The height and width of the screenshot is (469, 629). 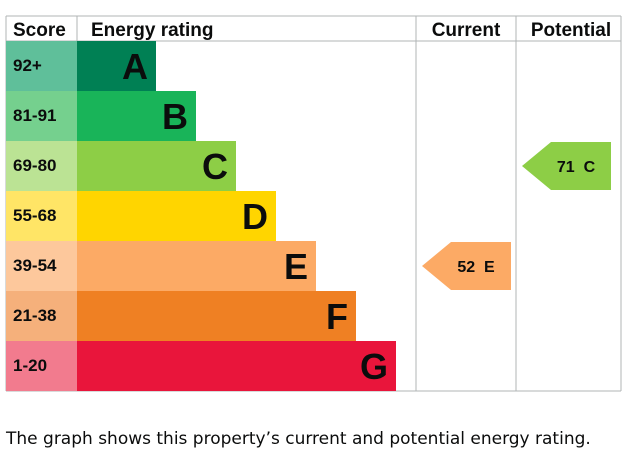 What do you see at coordinates (466, 30) in the screenshot?
I see `header-current: Current` at bounding box center [466, 30].